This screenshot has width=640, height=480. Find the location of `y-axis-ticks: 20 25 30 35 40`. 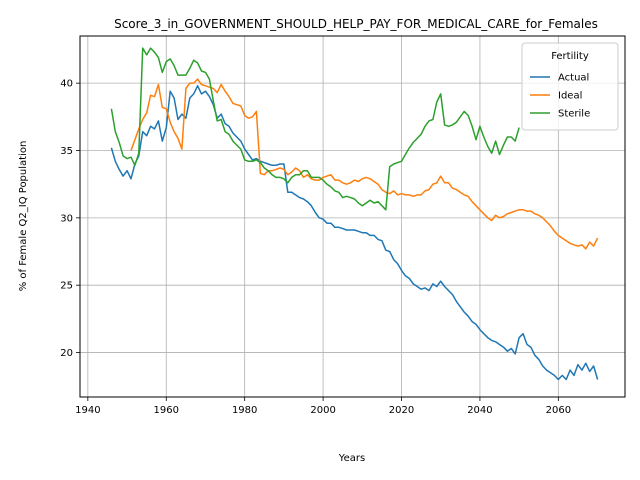

y-axis-ticks: 20 25 30 35 40 is located at coordinates (70, 219).